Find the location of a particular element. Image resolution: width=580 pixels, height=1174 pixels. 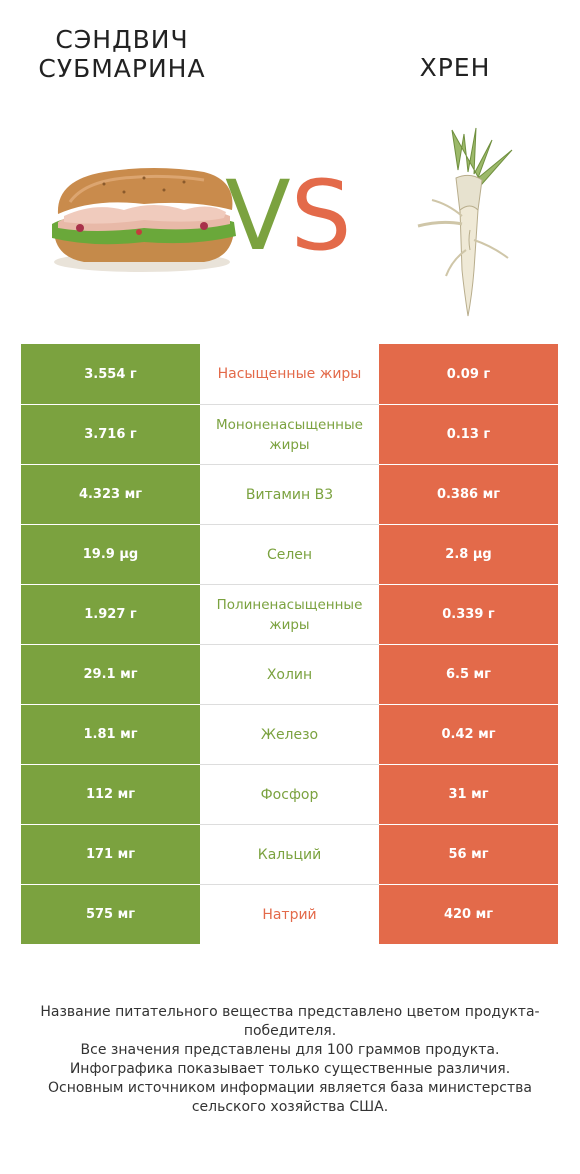

nutrient-name: Фосфор is located at coordinates (289, 794).